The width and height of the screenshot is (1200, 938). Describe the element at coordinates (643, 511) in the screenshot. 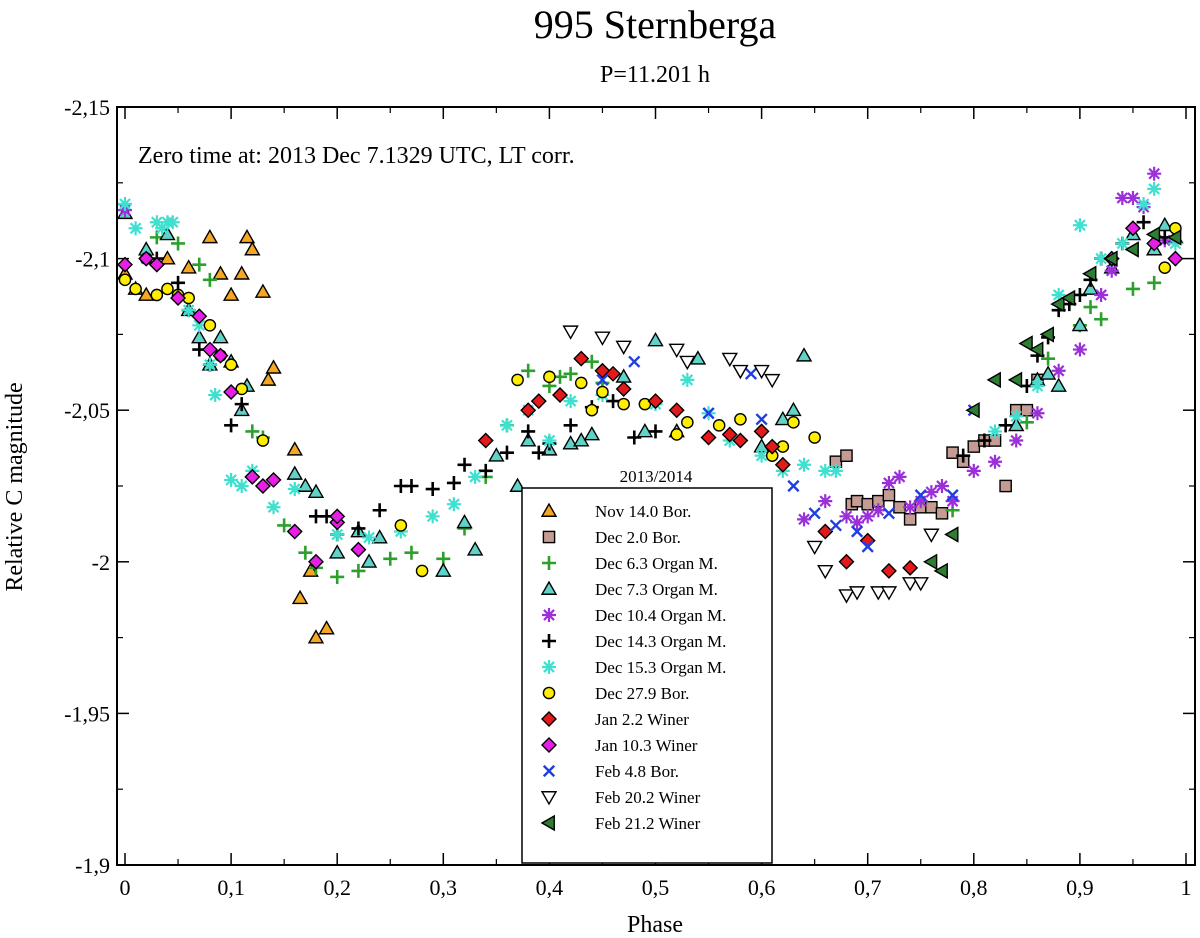

I see `legend-entry-label: Nov 14.0 Bor.` at that location.